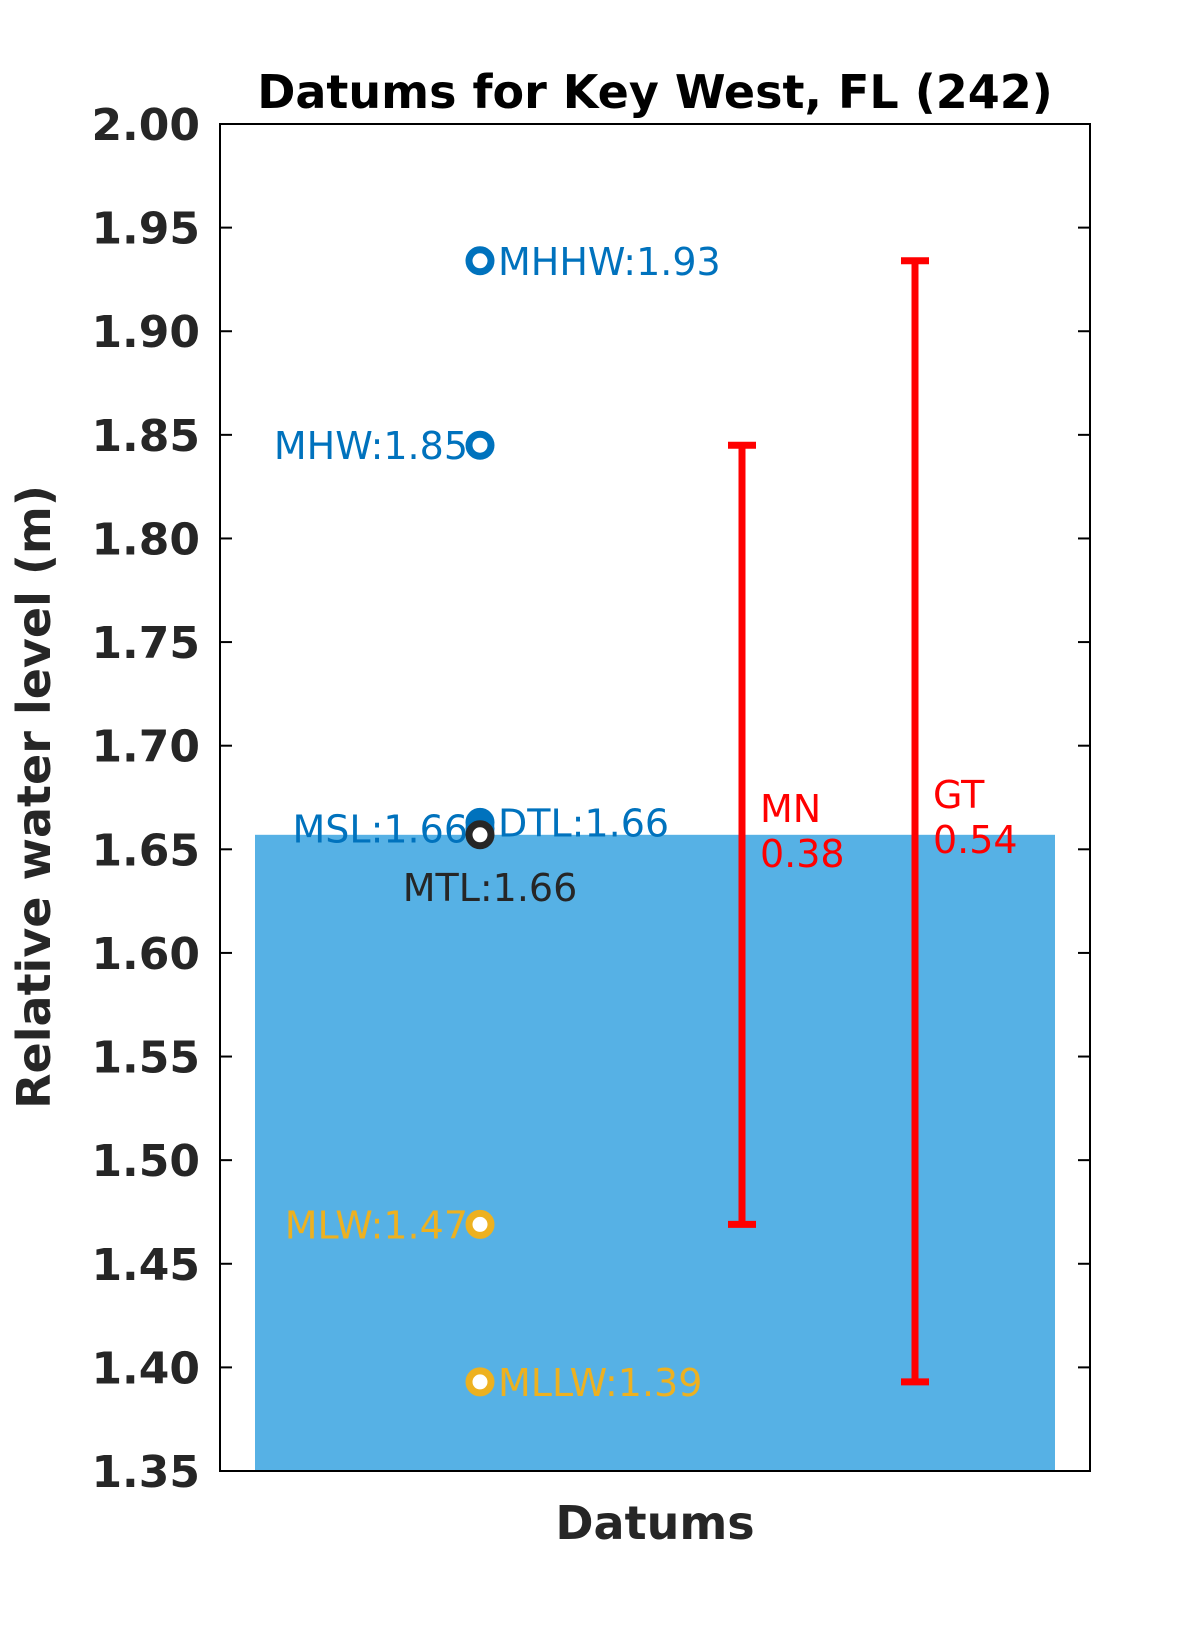 The width and height of the screenshot is (1200, 1650). I want to click on datum-mhhw: MHHW:1.93, so click(593, 262).